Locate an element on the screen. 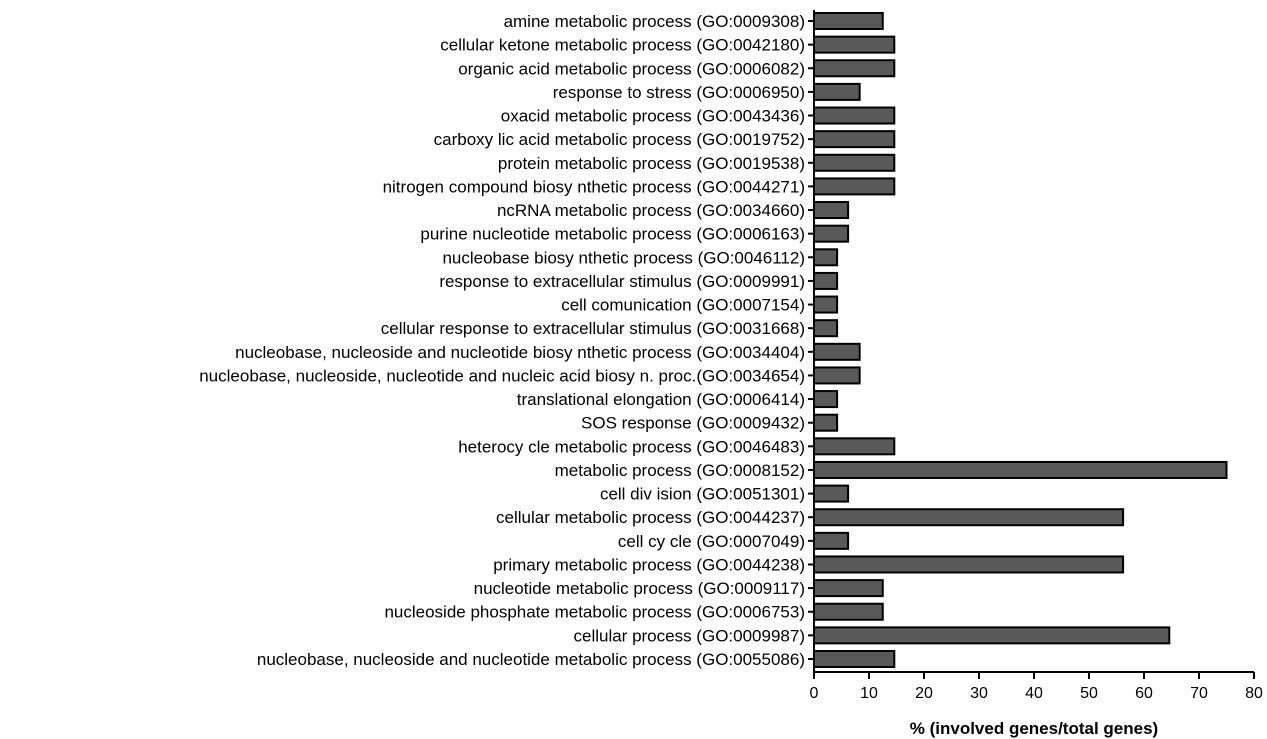 The width and height of the screenshot is (1267, 739). x-tick-label-8: 80 is located at coordinates (1254, 693).